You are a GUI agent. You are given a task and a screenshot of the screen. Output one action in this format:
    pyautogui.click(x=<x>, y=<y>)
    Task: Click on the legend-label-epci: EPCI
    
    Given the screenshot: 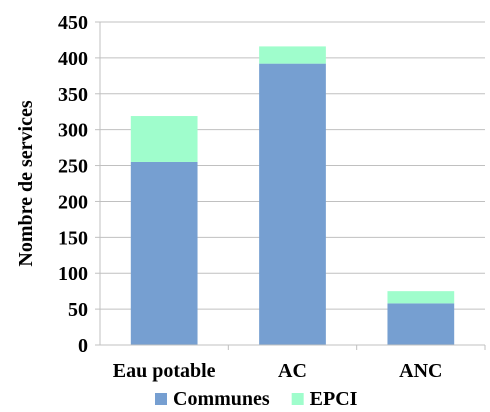 What is the action you would take?
    pyautogui.click(x=334, y=399)
    